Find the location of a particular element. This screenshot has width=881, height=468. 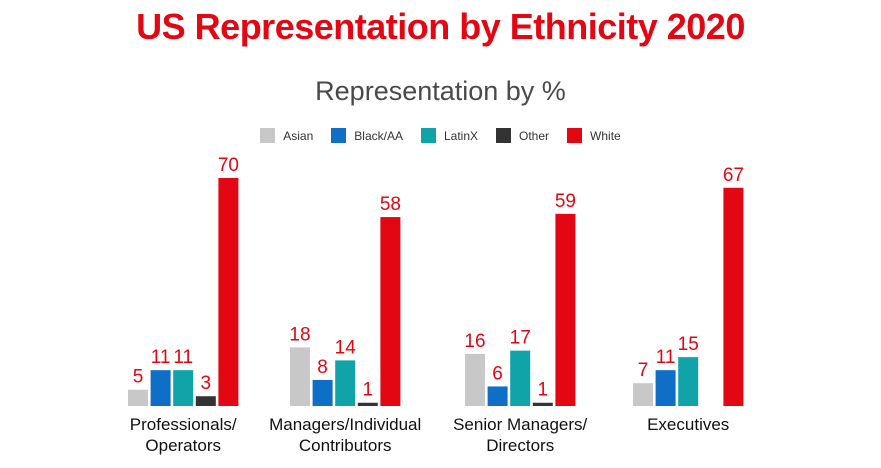

category-label-4-line-1: Executives is located at coordinates (688, 424).